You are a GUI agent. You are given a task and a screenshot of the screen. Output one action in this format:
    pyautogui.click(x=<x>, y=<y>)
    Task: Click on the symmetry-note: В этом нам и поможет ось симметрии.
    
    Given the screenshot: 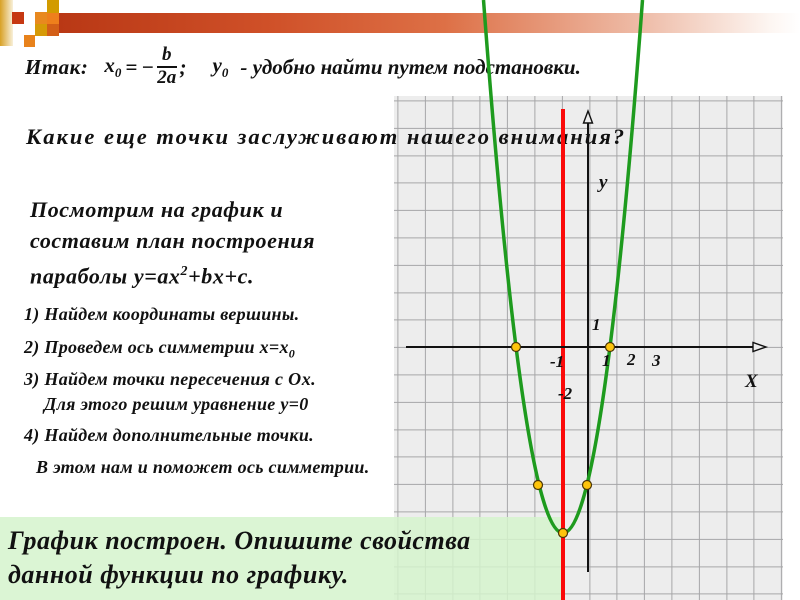 What is the action you would take?
    pyautogui.click(x=203, y=467)
    